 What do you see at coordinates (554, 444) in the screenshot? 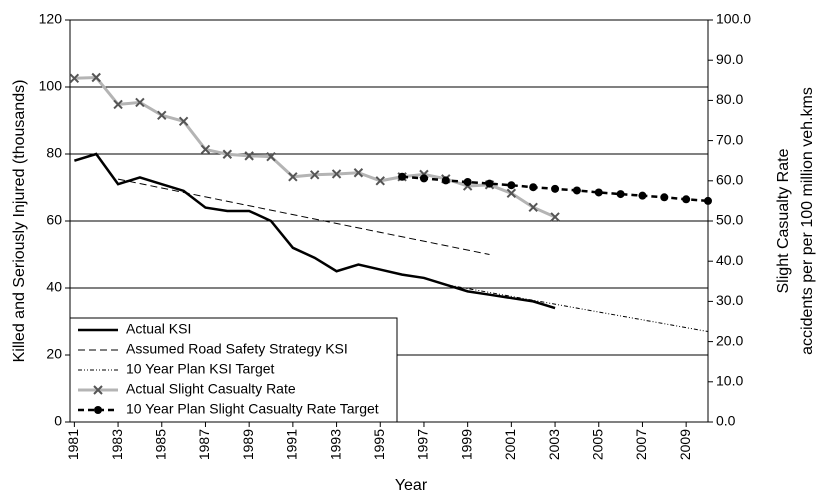
I see `x-tick-label: 2003` at bounding box center [554, 444].